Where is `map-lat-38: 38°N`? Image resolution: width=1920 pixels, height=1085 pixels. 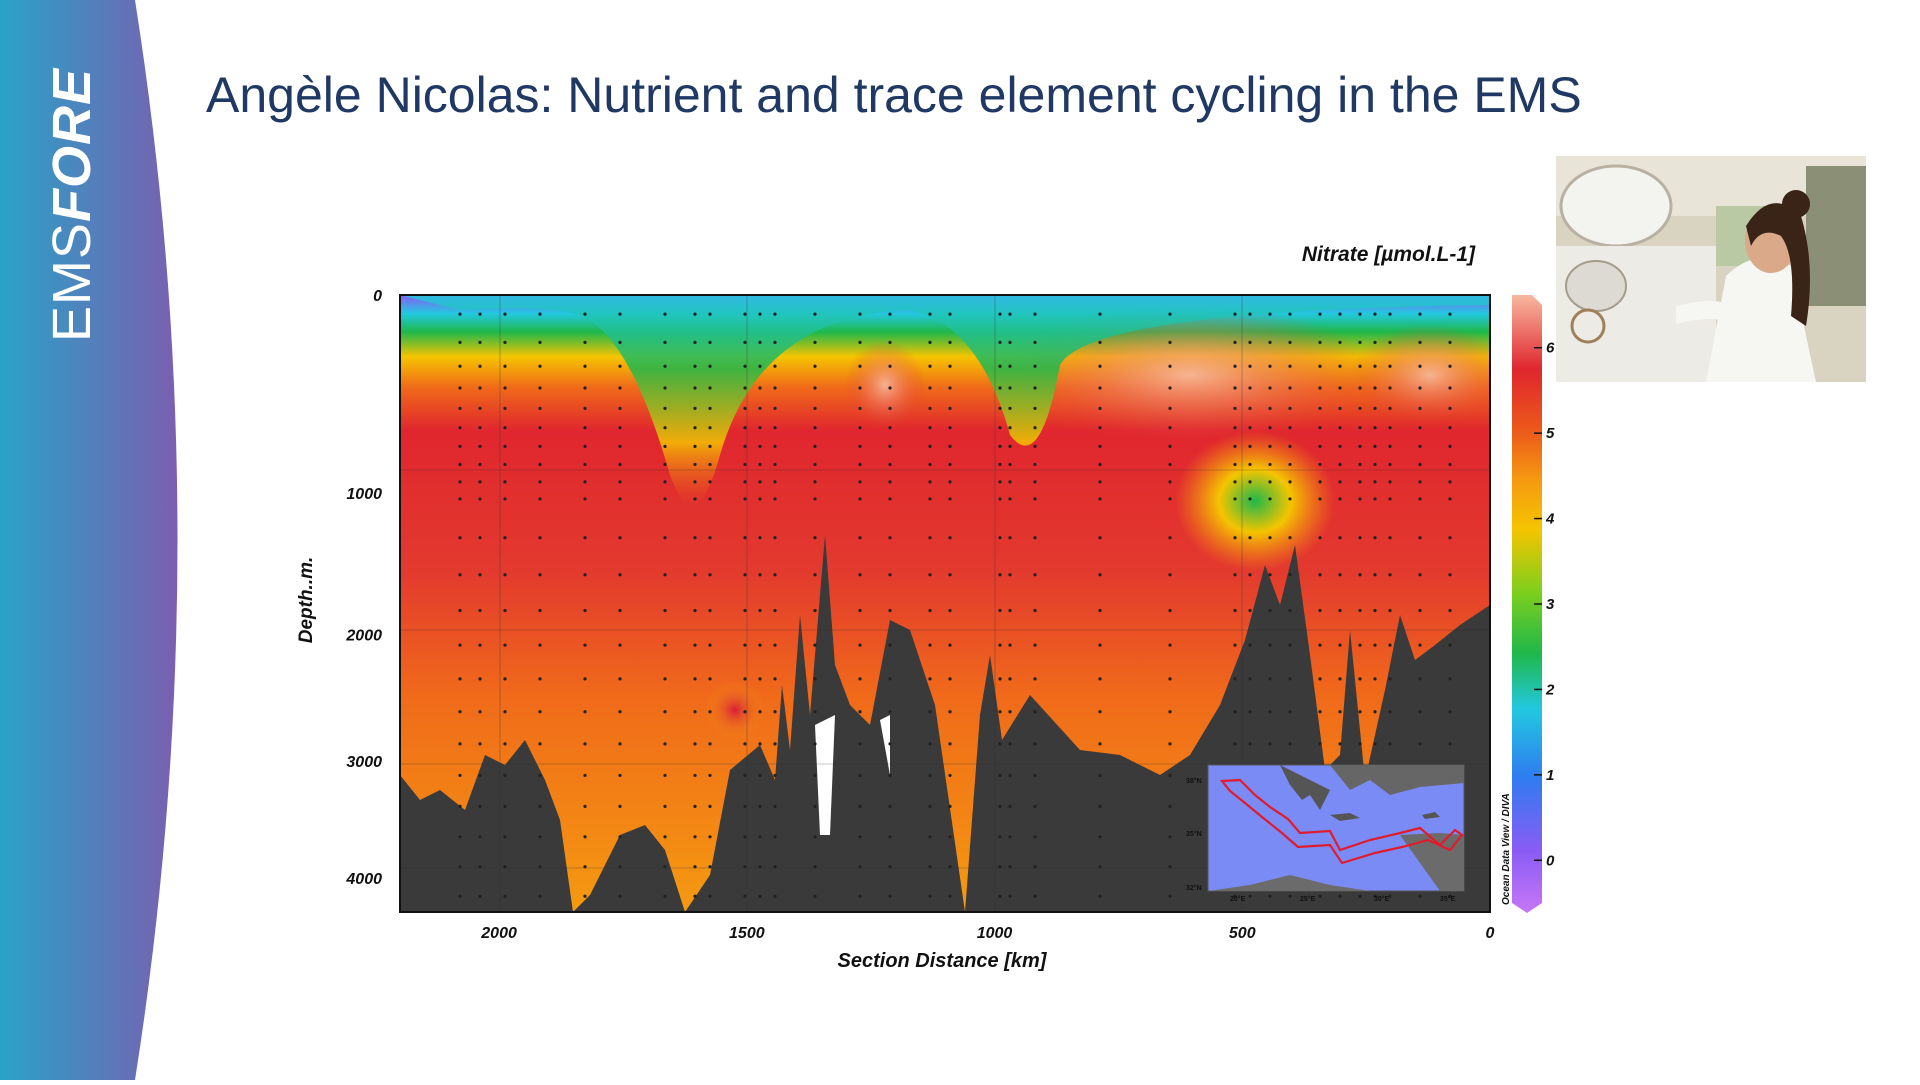 map-lat-38: 38°N is located at coordinates (1194, 781).